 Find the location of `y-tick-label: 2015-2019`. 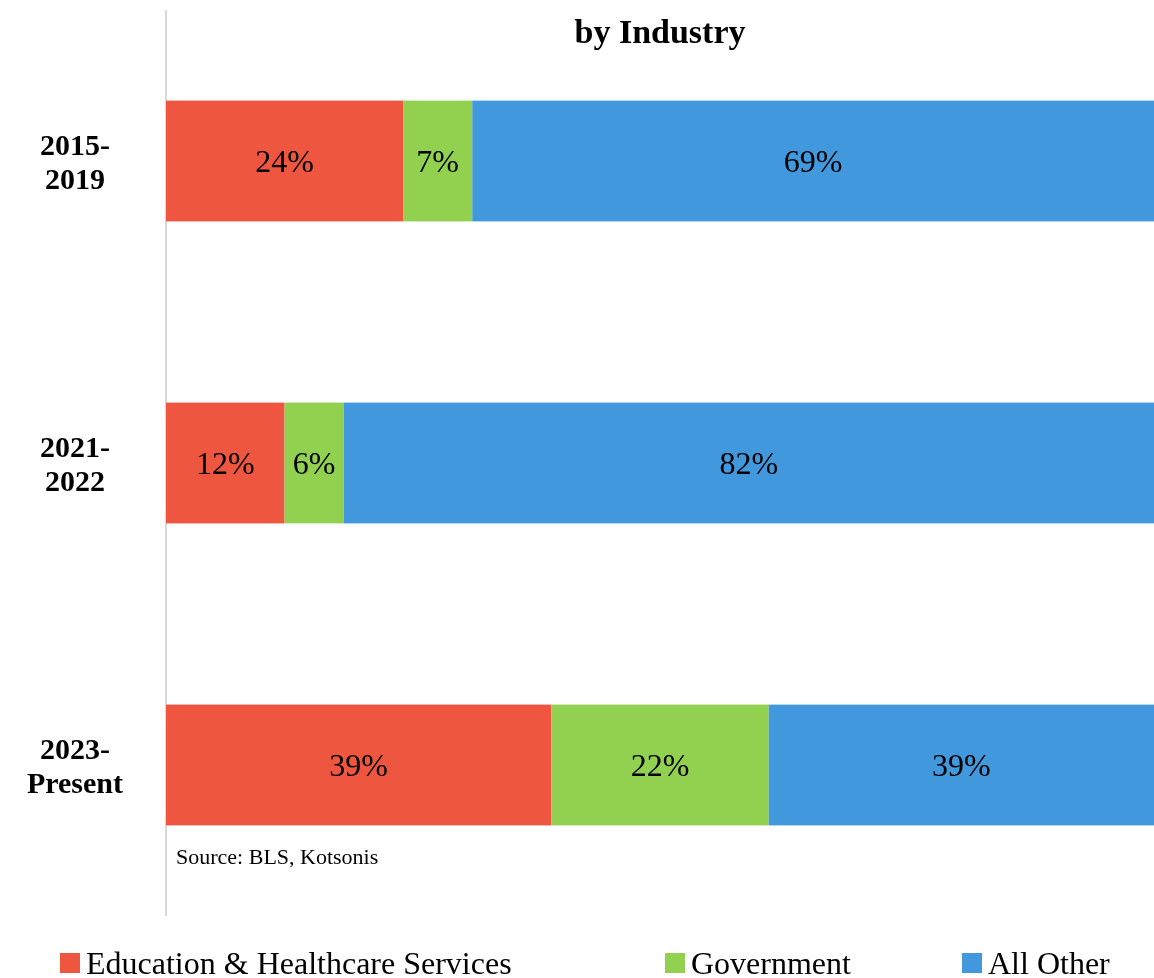

y-tick-label: 2015-2019 is located at coordinates (75, 161).